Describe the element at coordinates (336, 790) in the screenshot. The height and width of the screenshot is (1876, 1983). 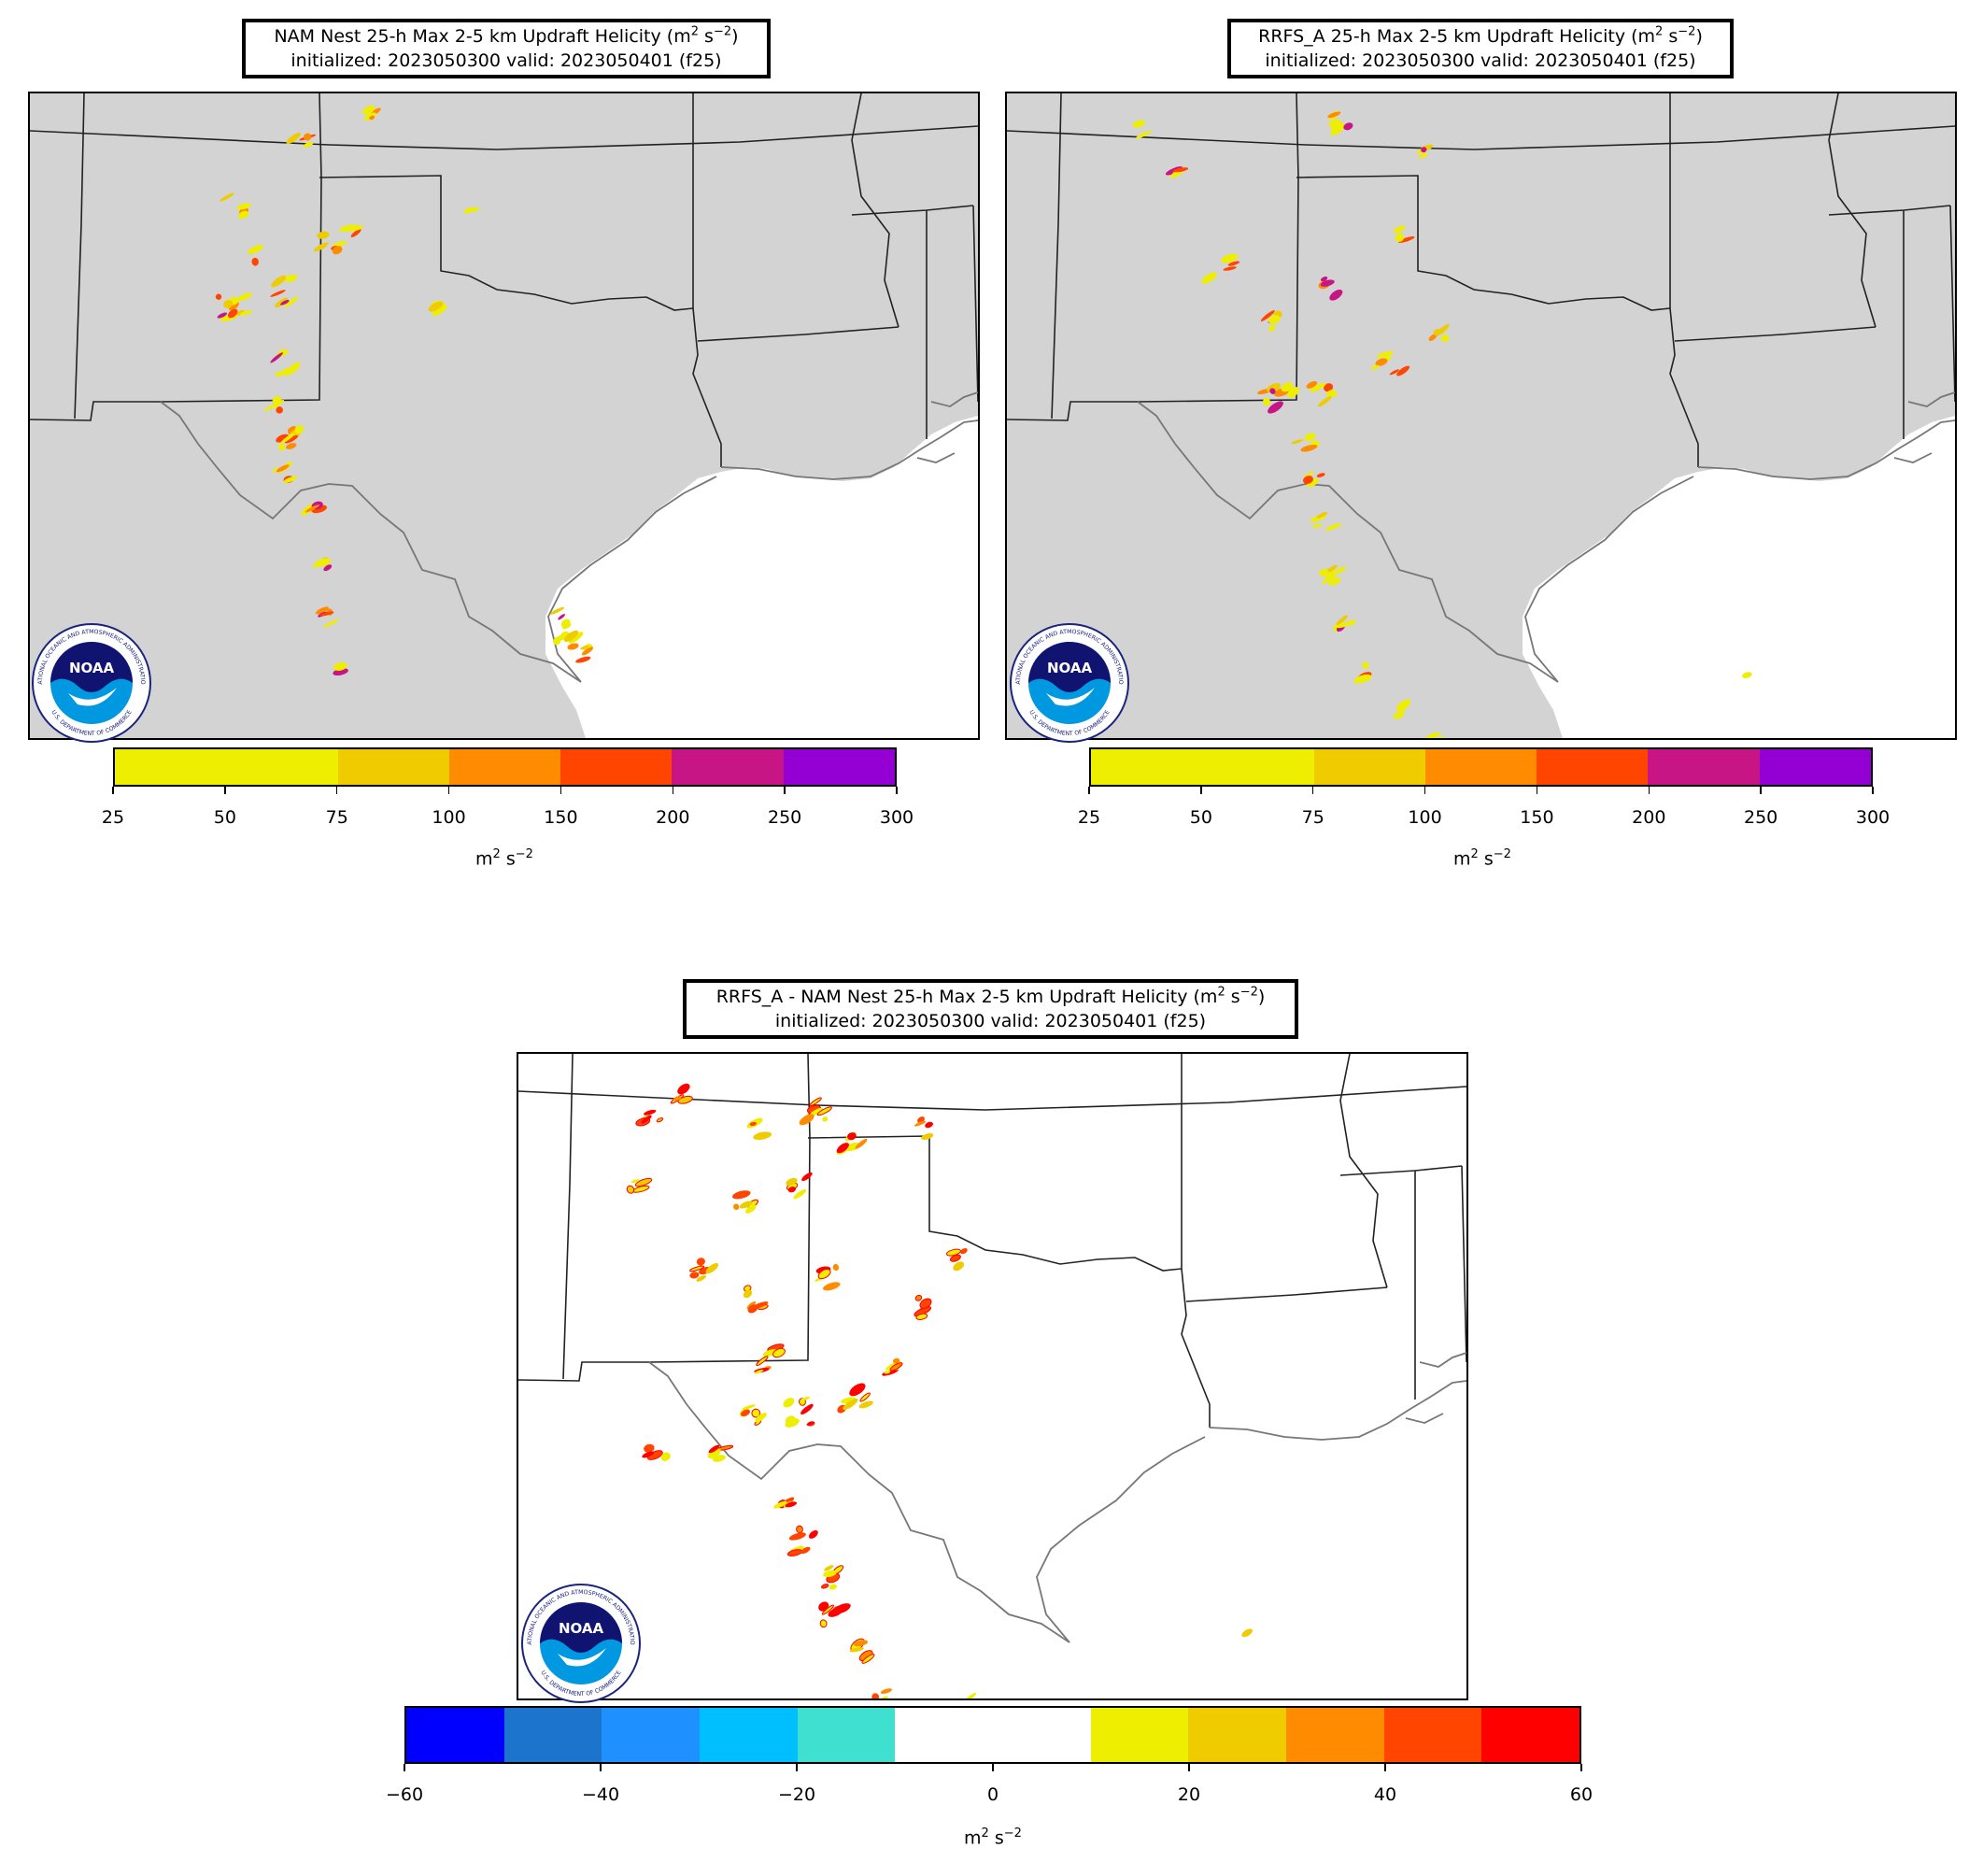
I see `nam-tick-mark` at that location.